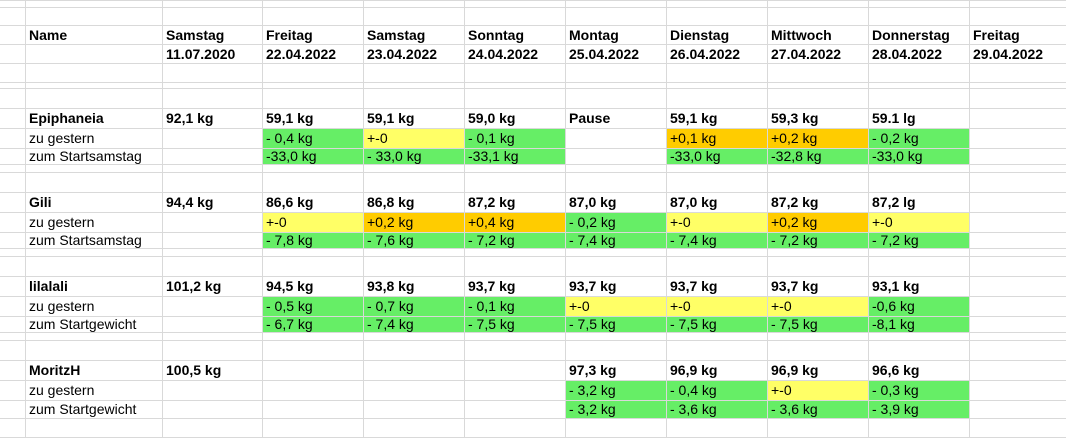 This screenshot has width=1066, height=438. I want to click on header-date: 11.07.2020, so click(201, 54).